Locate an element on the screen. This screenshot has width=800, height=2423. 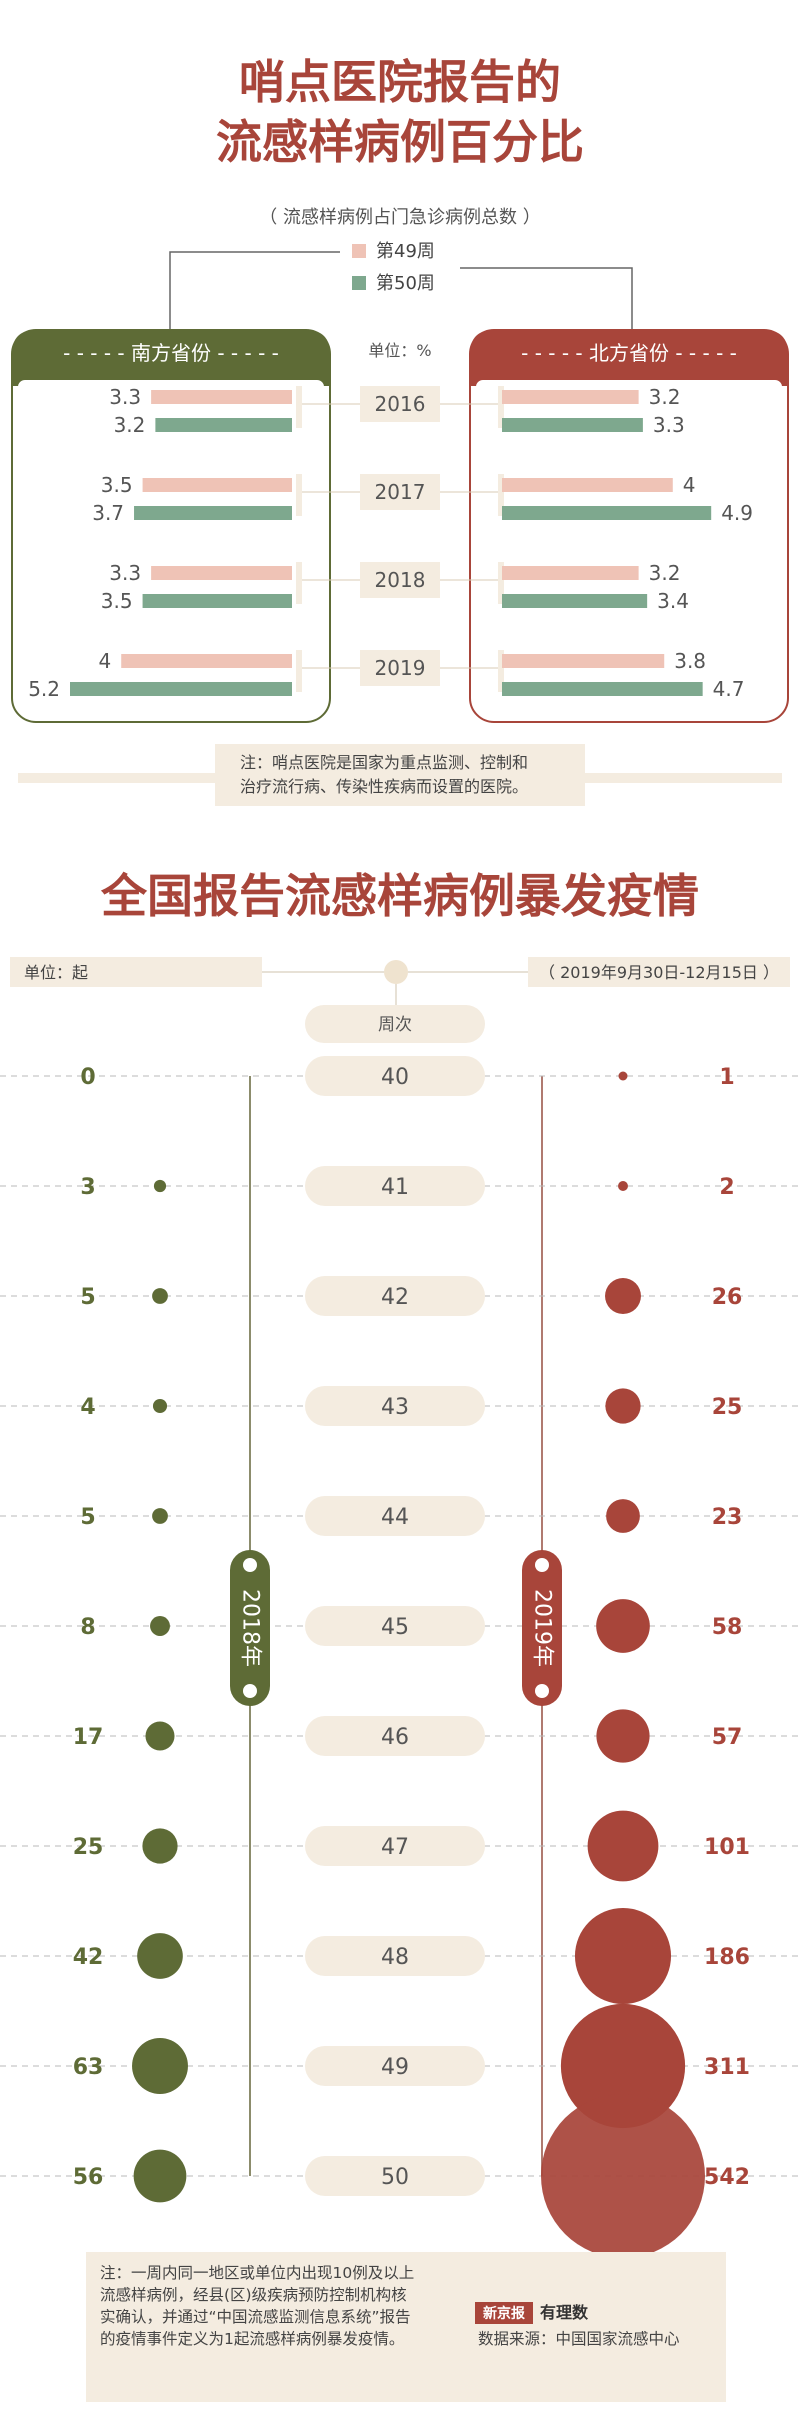
data-source: 数据来源：中国国家流感中心 is located at coordinates (579, 2339).